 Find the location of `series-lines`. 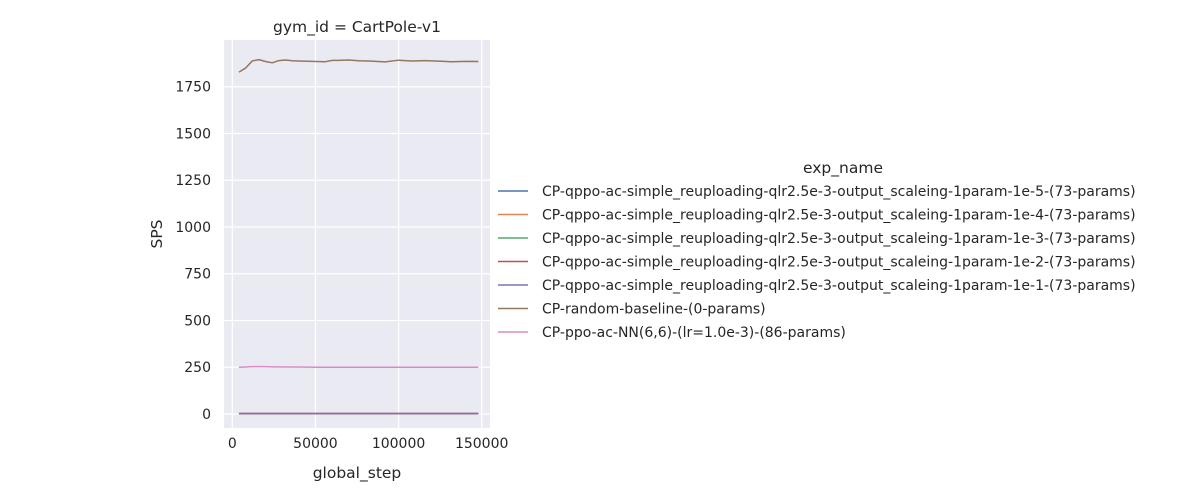

series-lines is located at coordinates (358, 236).